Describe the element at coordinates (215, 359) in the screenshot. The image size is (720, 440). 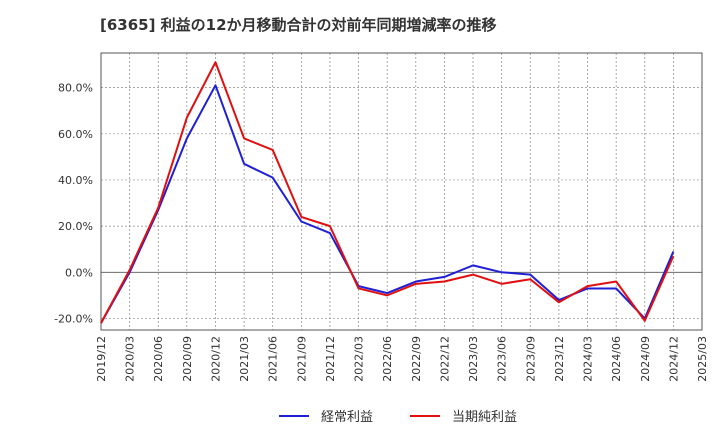
I see `x-tick-label: 2020/12` at that location.